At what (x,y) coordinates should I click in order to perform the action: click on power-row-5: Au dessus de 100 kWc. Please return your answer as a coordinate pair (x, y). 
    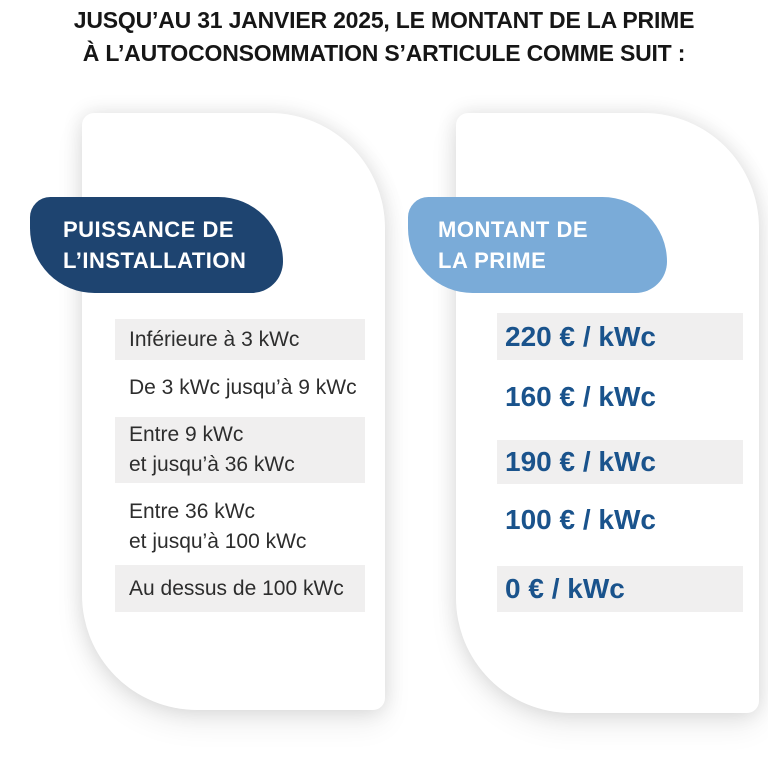
    Looking at the image, I should click on (240, 588).